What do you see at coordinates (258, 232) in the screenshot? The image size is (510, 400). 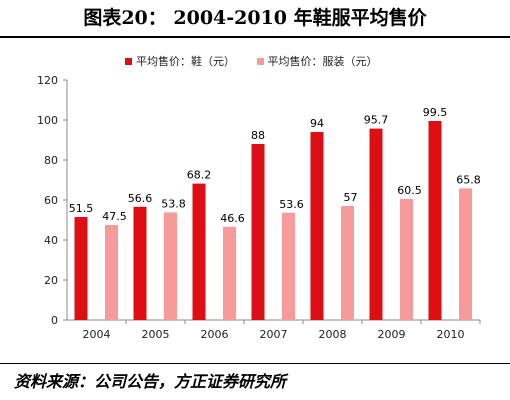 I see `bar-shoes-2007` at bounding box center [258, 232].